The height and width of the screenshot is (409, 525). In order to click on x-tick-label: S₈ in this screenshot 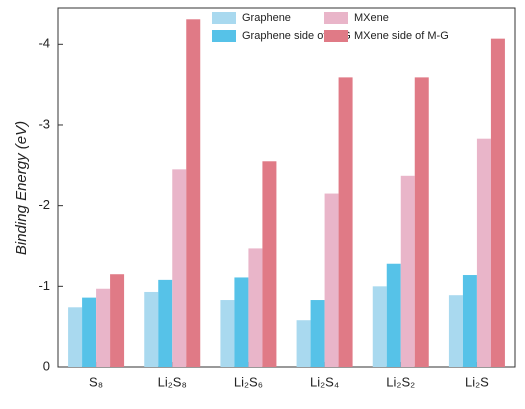, I will do `click(96, 381)`.